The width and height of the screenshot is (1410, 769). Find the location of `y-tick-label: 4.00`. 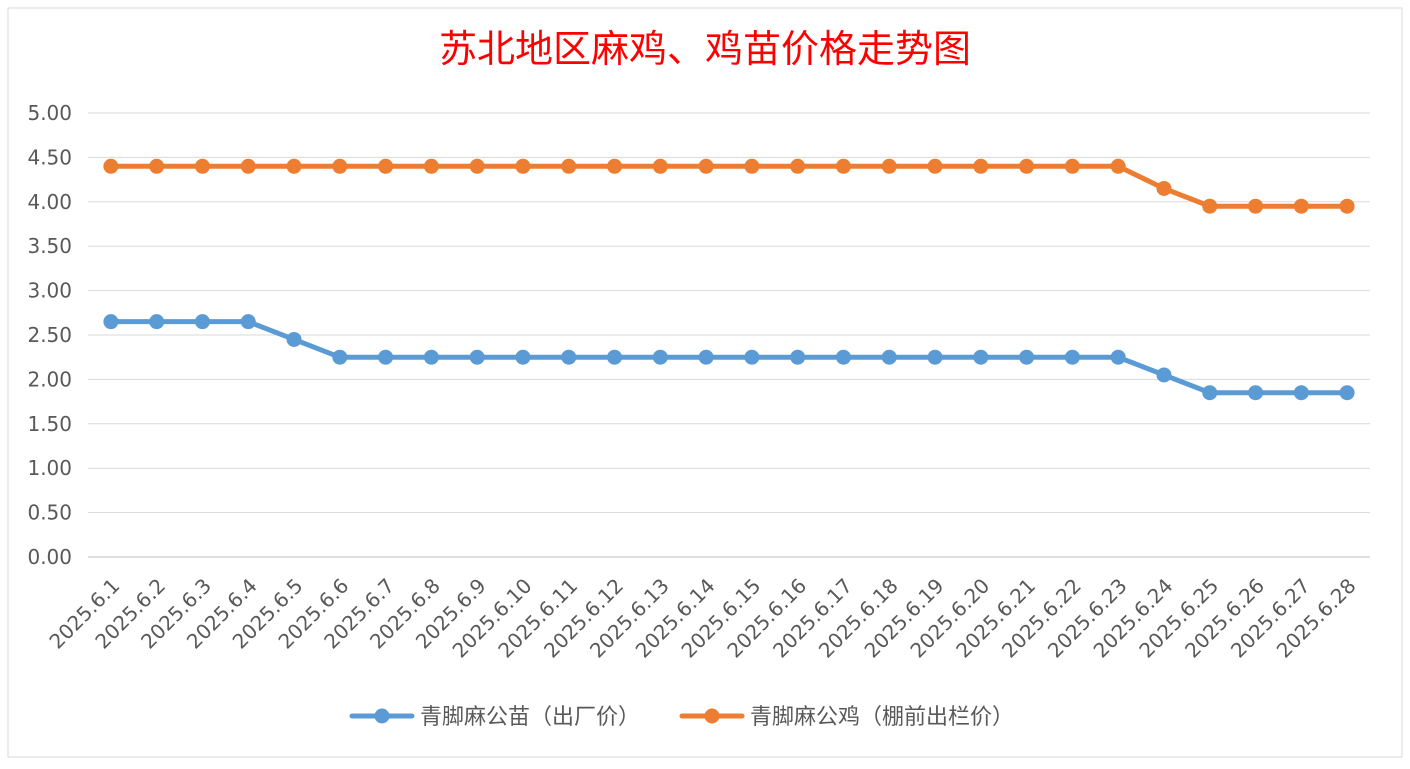

y-tick-label: 4.00 is located at coordinates (49, 202).